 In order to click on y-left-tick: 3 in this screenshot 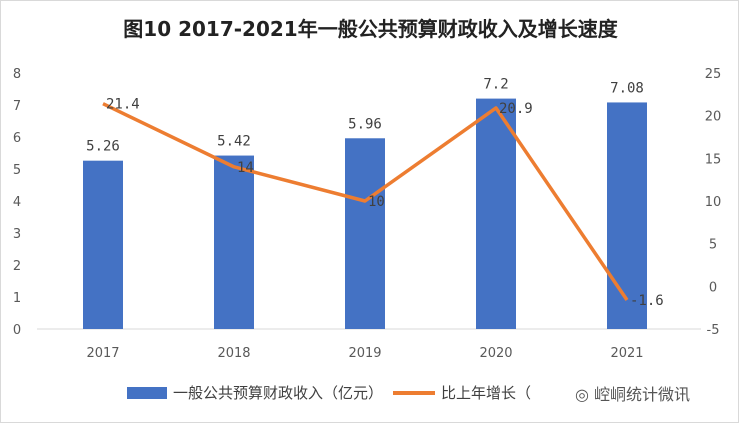, I will do `click(17, 234)`.